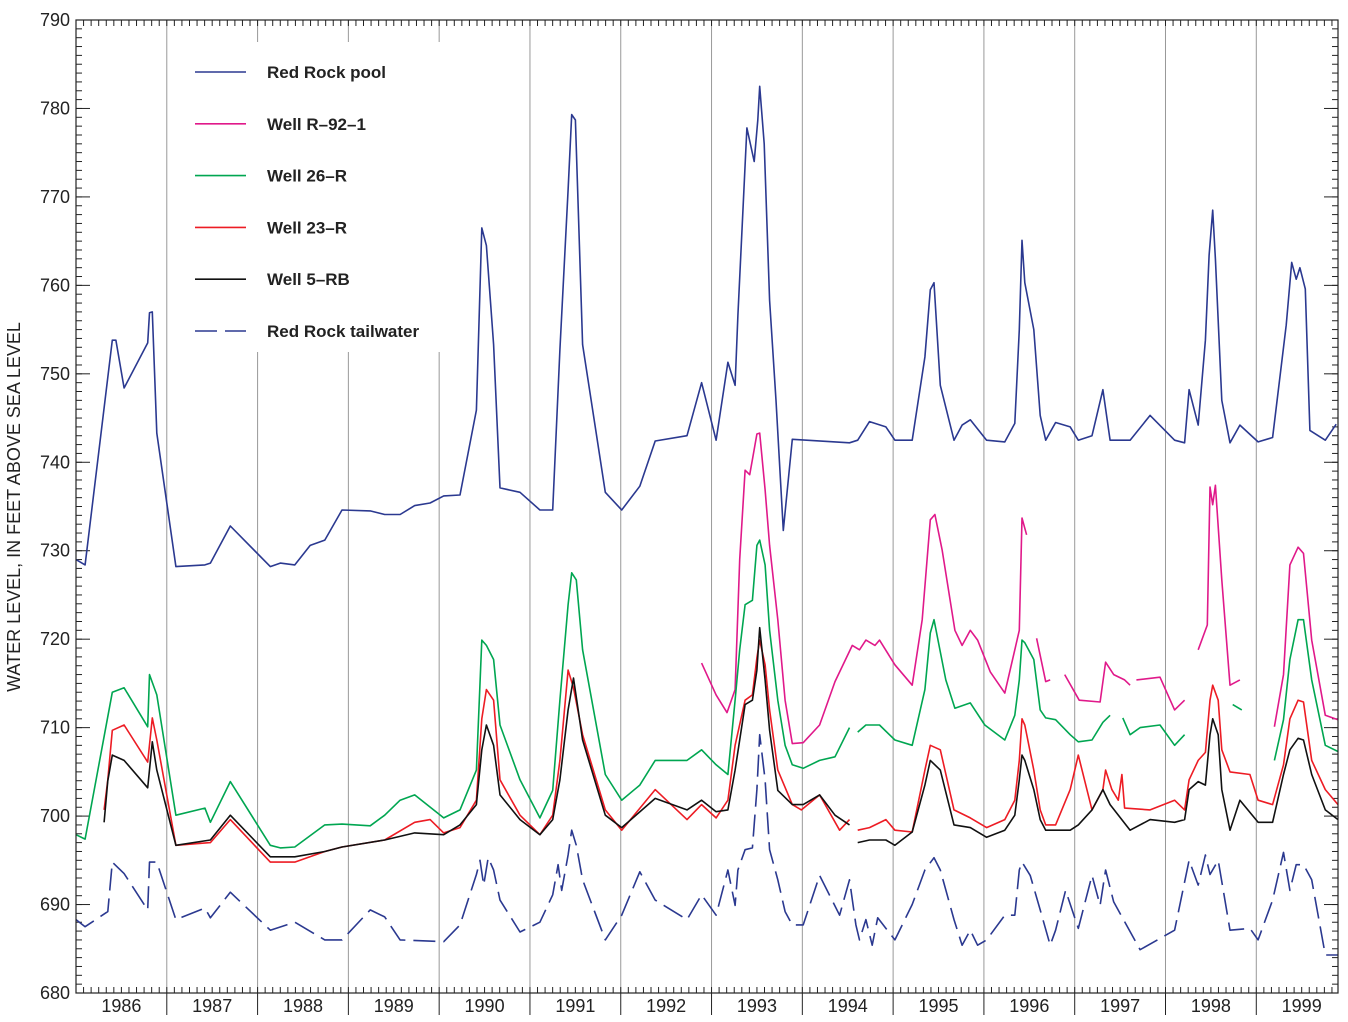 This screenshot has height=1022, width=1348. What do you see at coordinates (55, 374) in the screenshot?
I see `y-tick-label: 750` at bounding box center [55, 374].